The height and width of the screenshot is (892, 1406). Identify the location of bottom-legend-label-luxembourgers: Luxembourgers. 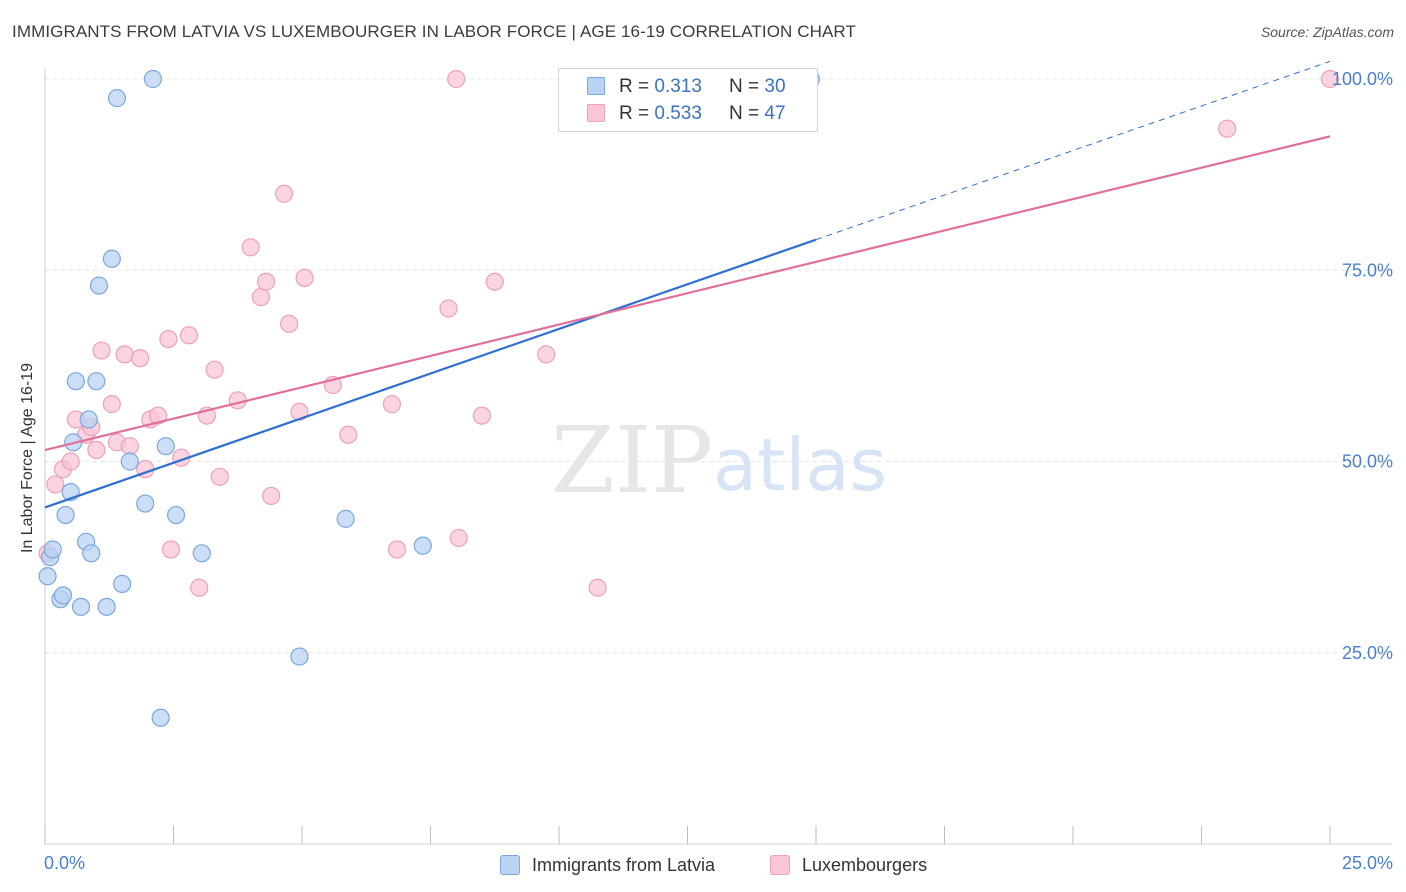
(865, 864).